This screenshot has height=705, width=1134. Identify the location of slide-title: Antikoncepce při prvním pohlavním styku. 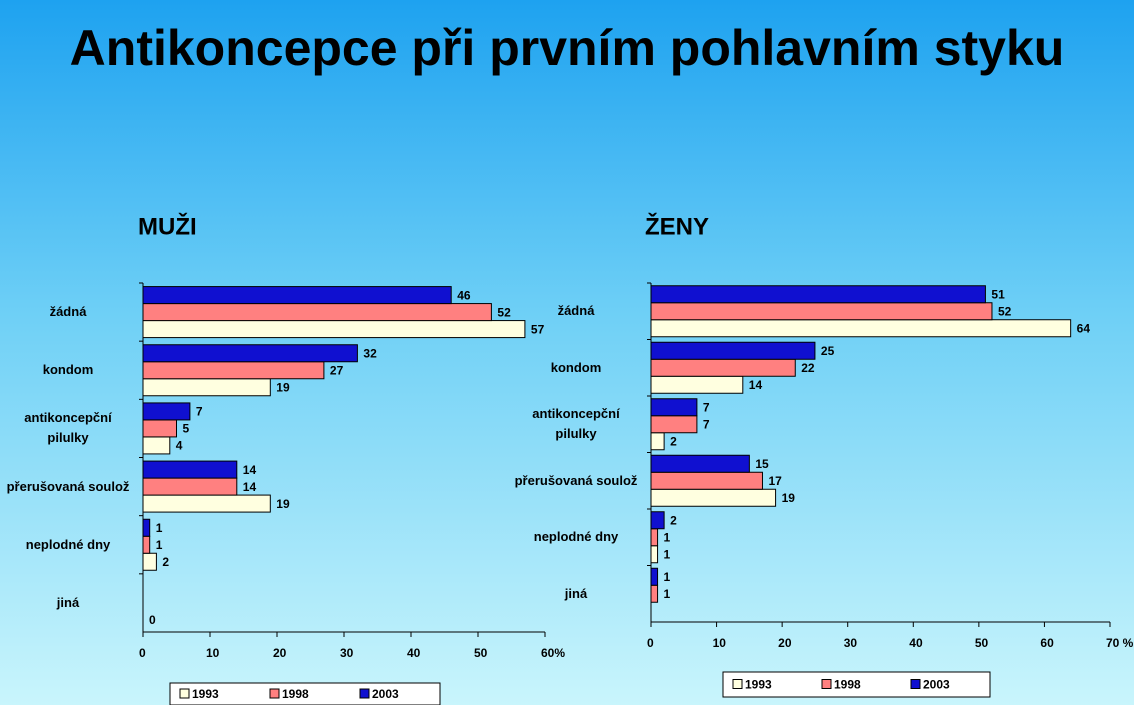
(567, 48).